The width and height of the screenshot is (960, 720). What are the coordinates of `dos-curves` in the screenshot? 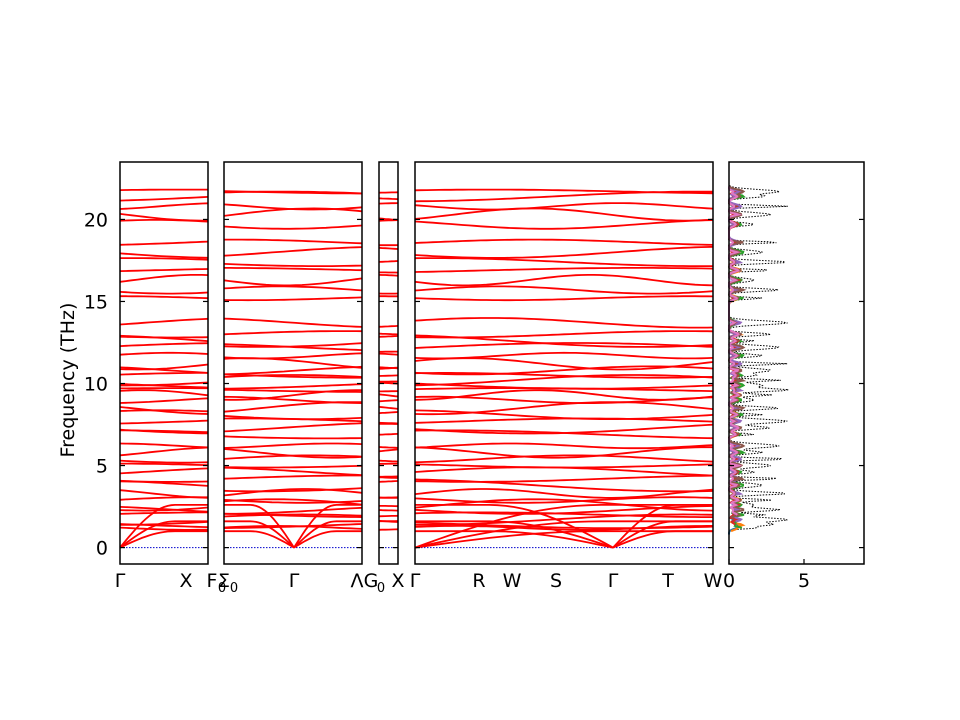 It's located at (758, 360).